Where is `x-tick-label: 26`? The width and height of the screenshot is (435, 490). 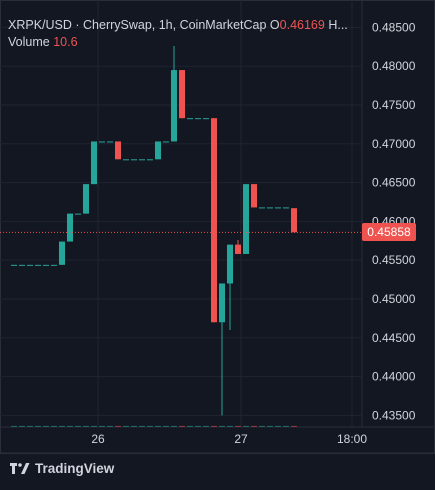 x-tick-label: 26 is located at coordinates (98, 439).